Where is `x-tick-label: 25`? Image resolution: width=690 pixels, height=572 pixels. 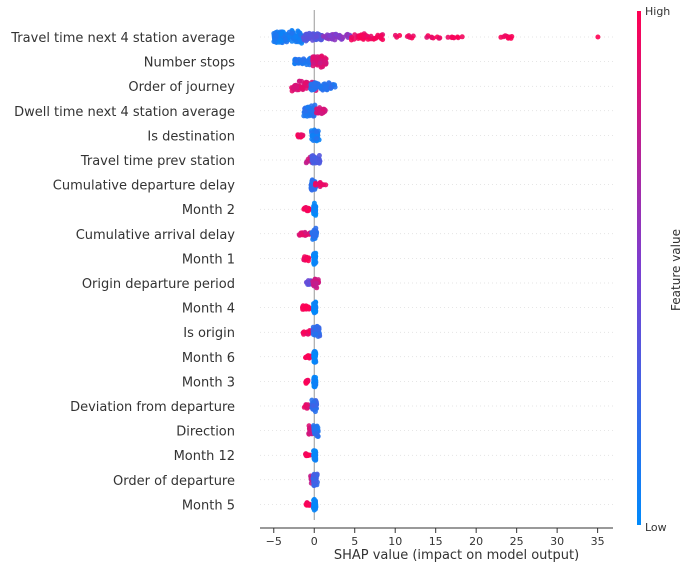
x-tick-label: 25 is located at coordinates (517, 541).